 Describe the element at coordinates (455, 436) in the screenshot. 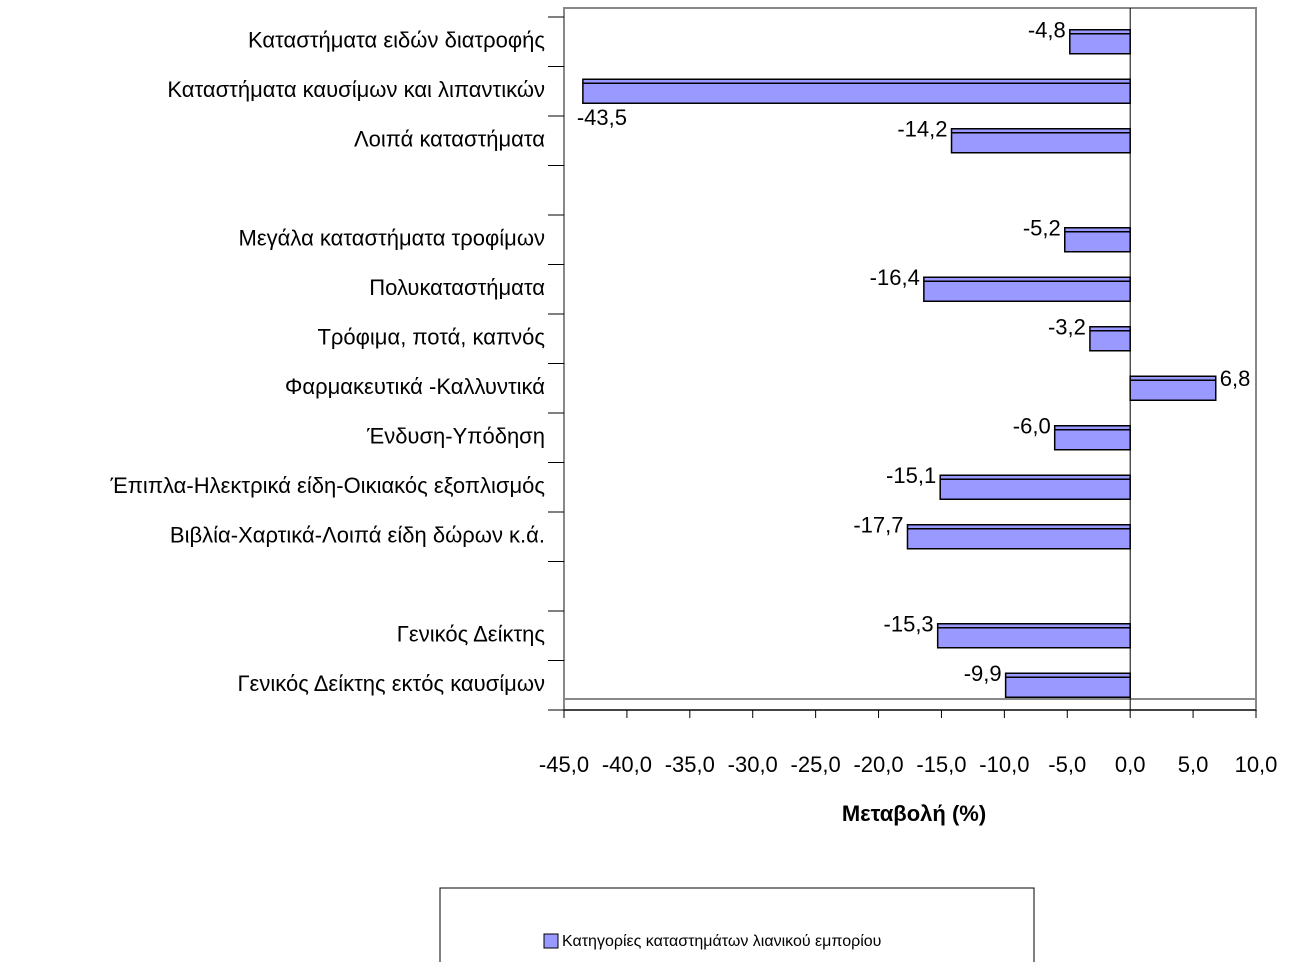

I see `y-tick-label: Ένδυση-Υπόδηση` at that location.